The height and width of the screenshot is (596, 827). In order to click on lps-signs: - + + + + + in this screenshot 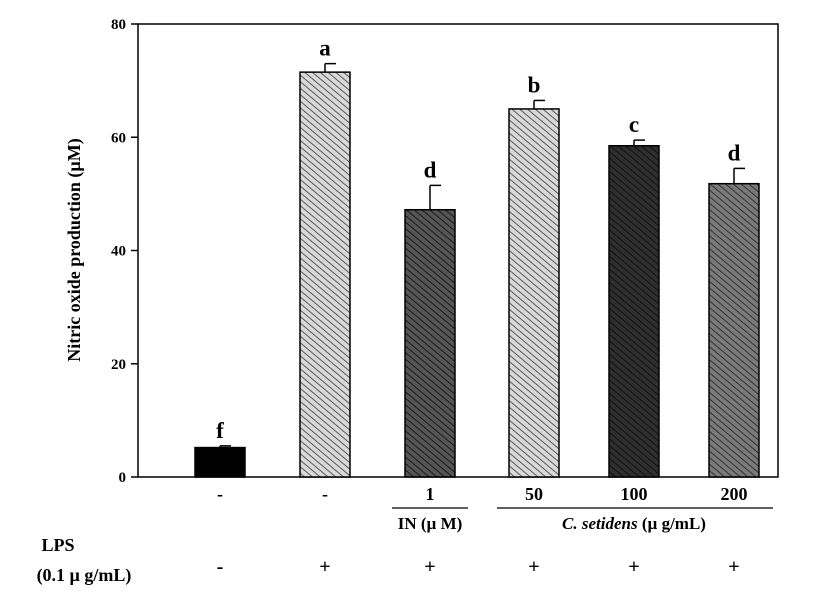, I will do `click(478, 567)`.